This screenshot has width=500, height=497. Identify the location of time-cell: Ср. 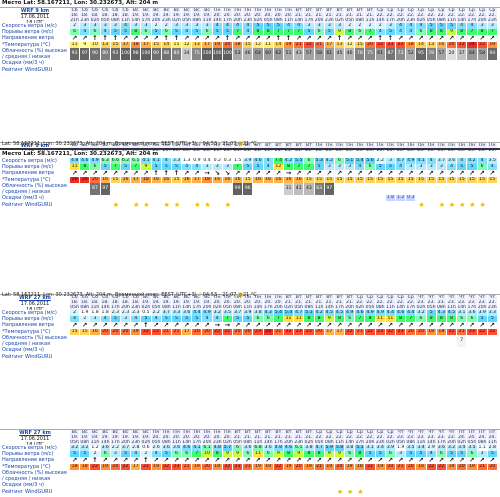
(401, 10).